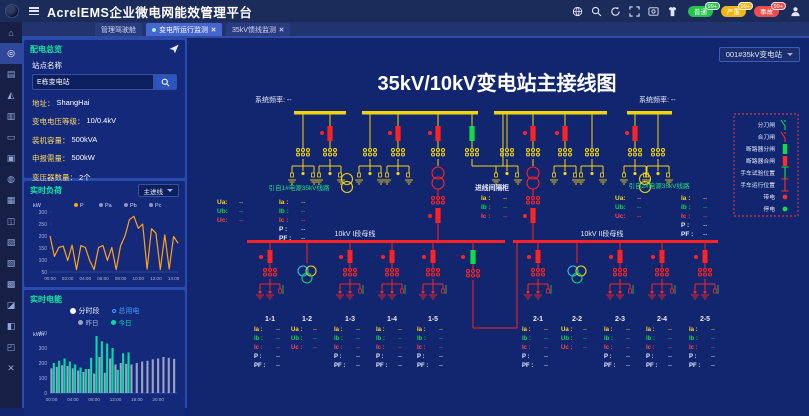  Describe the element at coordinates (11, 200) in the screenshot. I see `sidebar-item-power-grid: ▦` at that location.